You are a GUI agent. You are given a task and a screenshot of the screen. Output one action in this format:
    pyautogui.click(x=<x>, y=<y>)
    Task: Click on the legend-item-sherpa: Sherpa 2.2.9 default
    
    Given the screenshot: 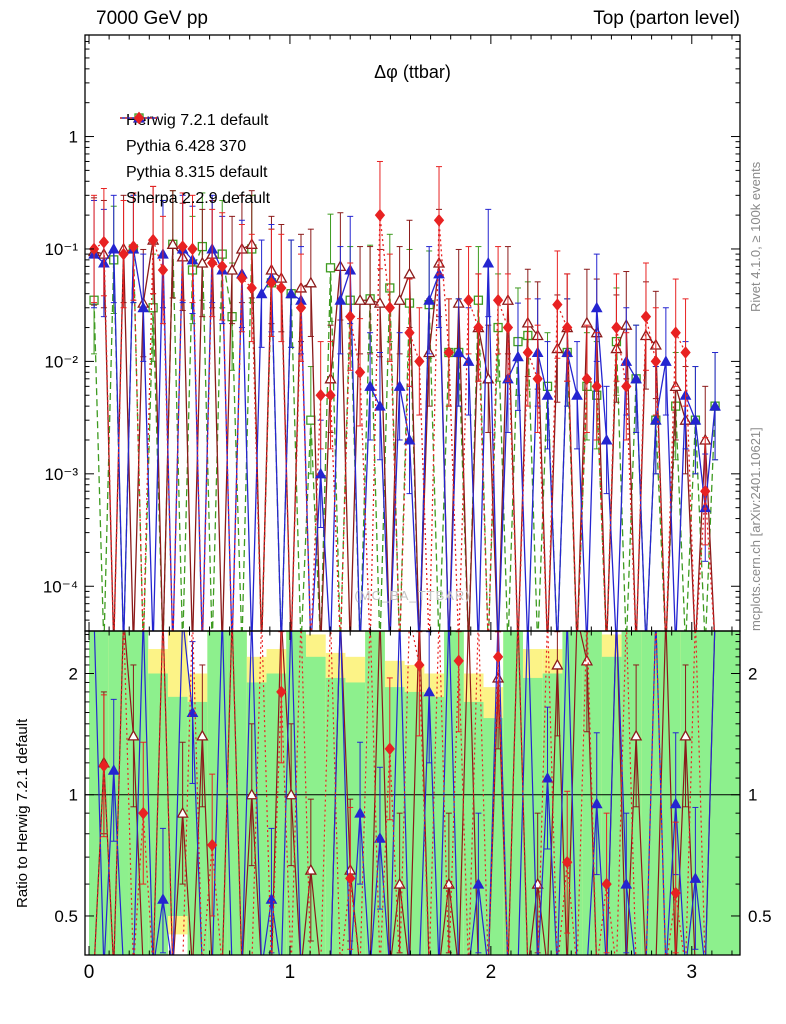 What is the action you would take?
    pyautogui.click(x=194, y=161)
    